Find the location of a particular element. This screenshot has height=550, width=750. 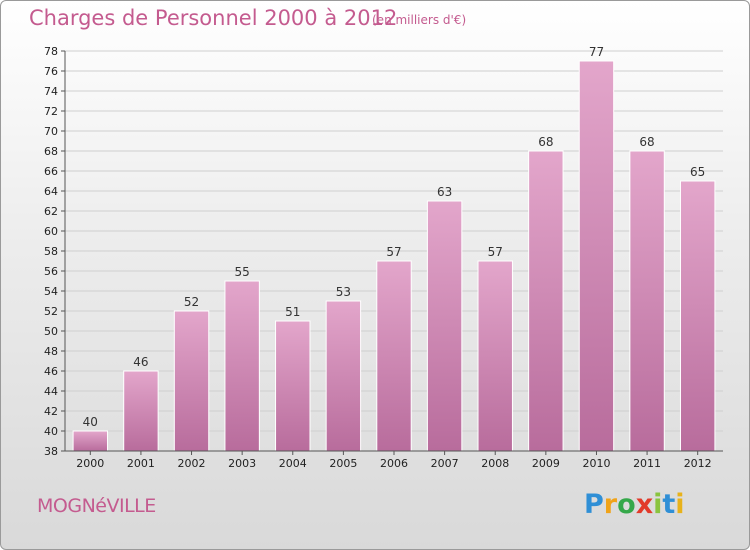

x-tick-label: 2001 is located at coordinates (141, 463).